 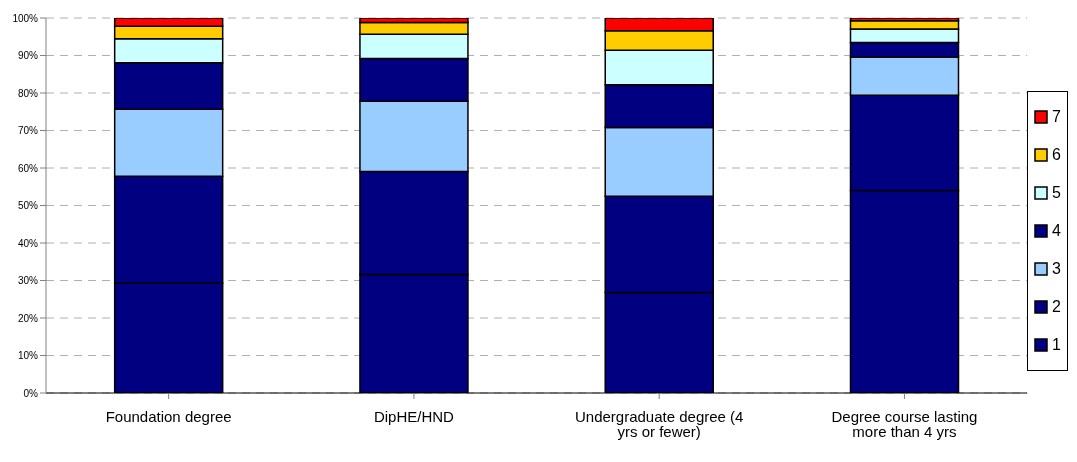 What do you see at coordinates (31, 393) in the screenshot?
I see `y-tick-label: 0%` at bounding box center [31, 393].